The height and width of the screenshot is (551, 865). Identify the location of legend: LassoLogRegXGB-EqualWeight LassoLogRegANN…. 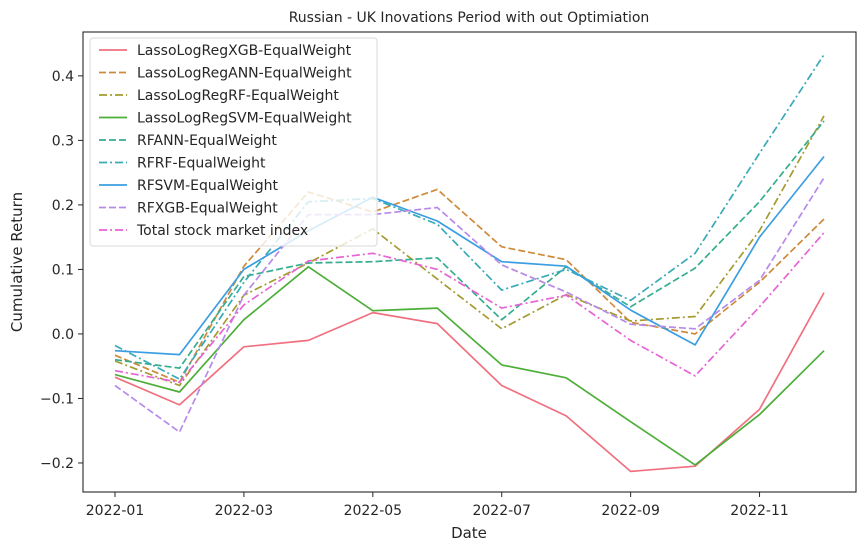
(233, 142).